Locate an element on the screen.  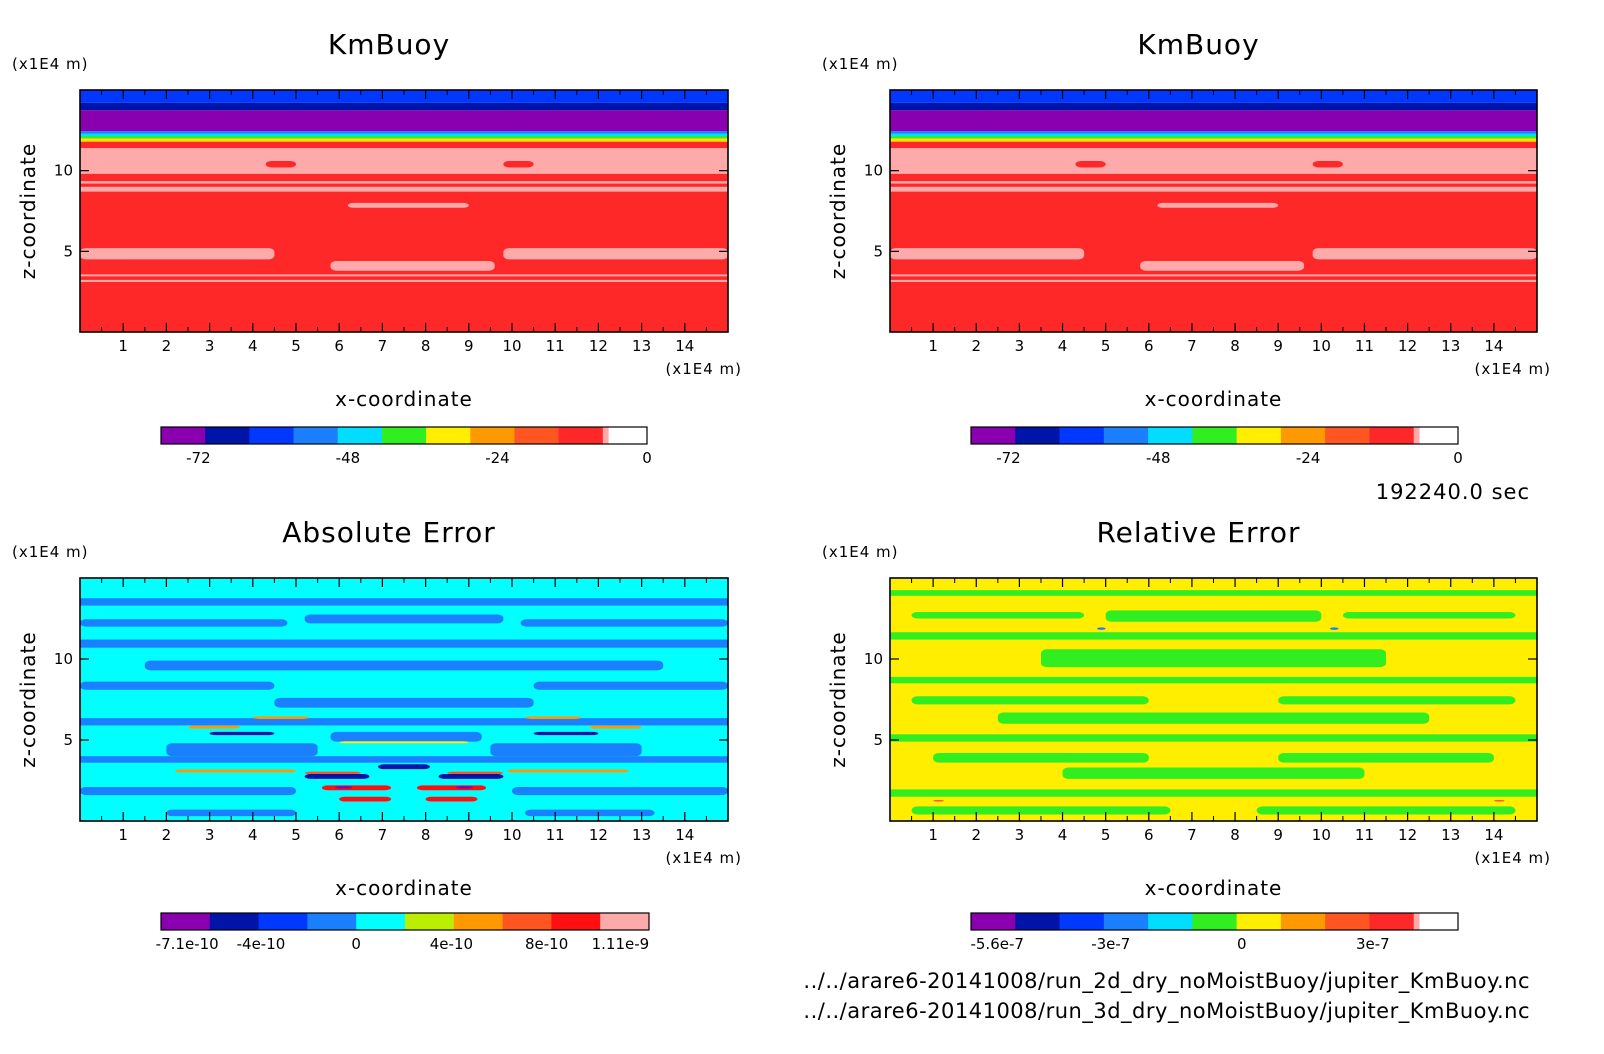
y-axis-label: z-coordinate is located at coordinates (28, 699).